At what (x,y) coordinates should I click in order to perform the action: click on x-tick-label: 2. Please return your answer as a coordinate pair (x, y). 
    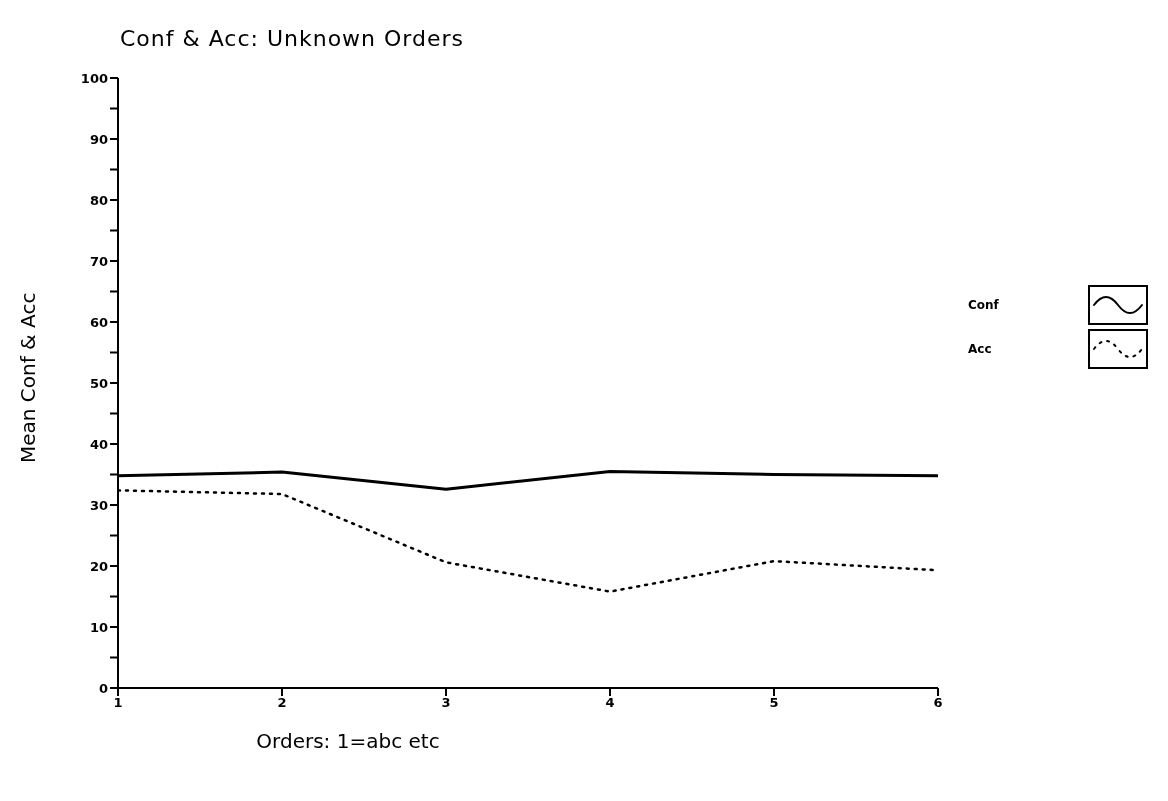
    Looking at the image, I should click on (282, 703).